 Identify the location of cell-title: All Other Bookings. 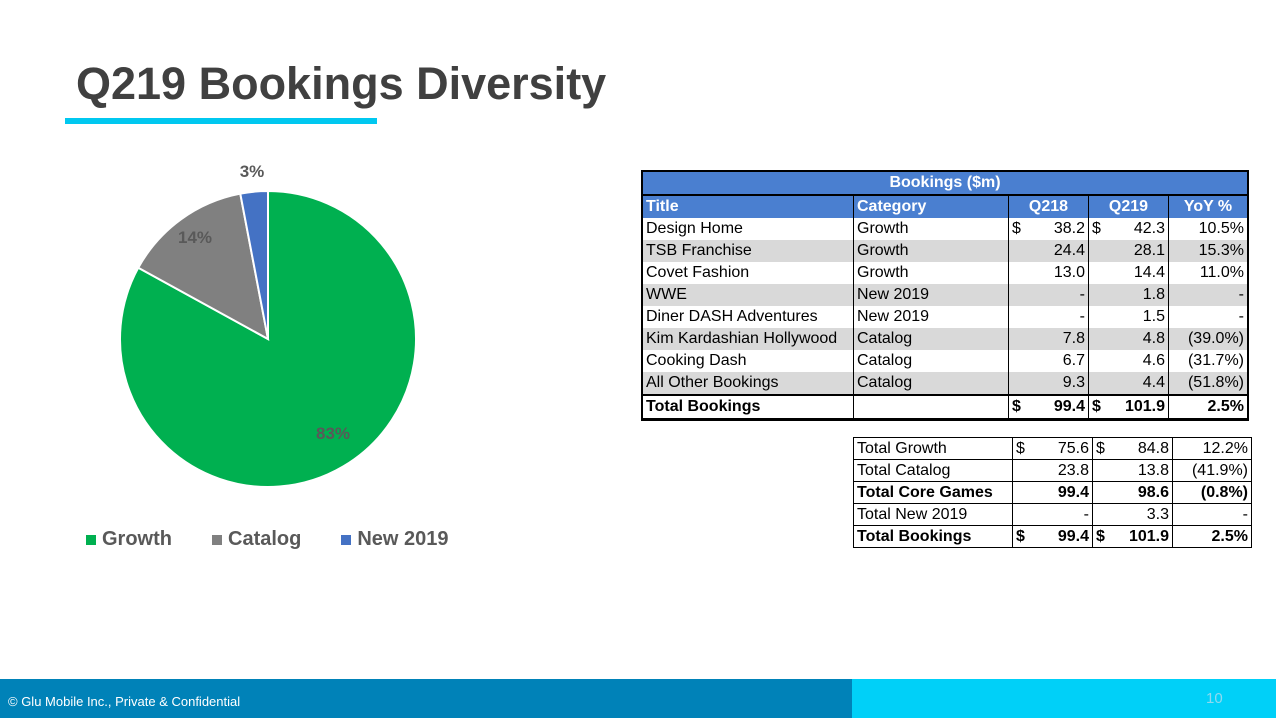
(747, 383).